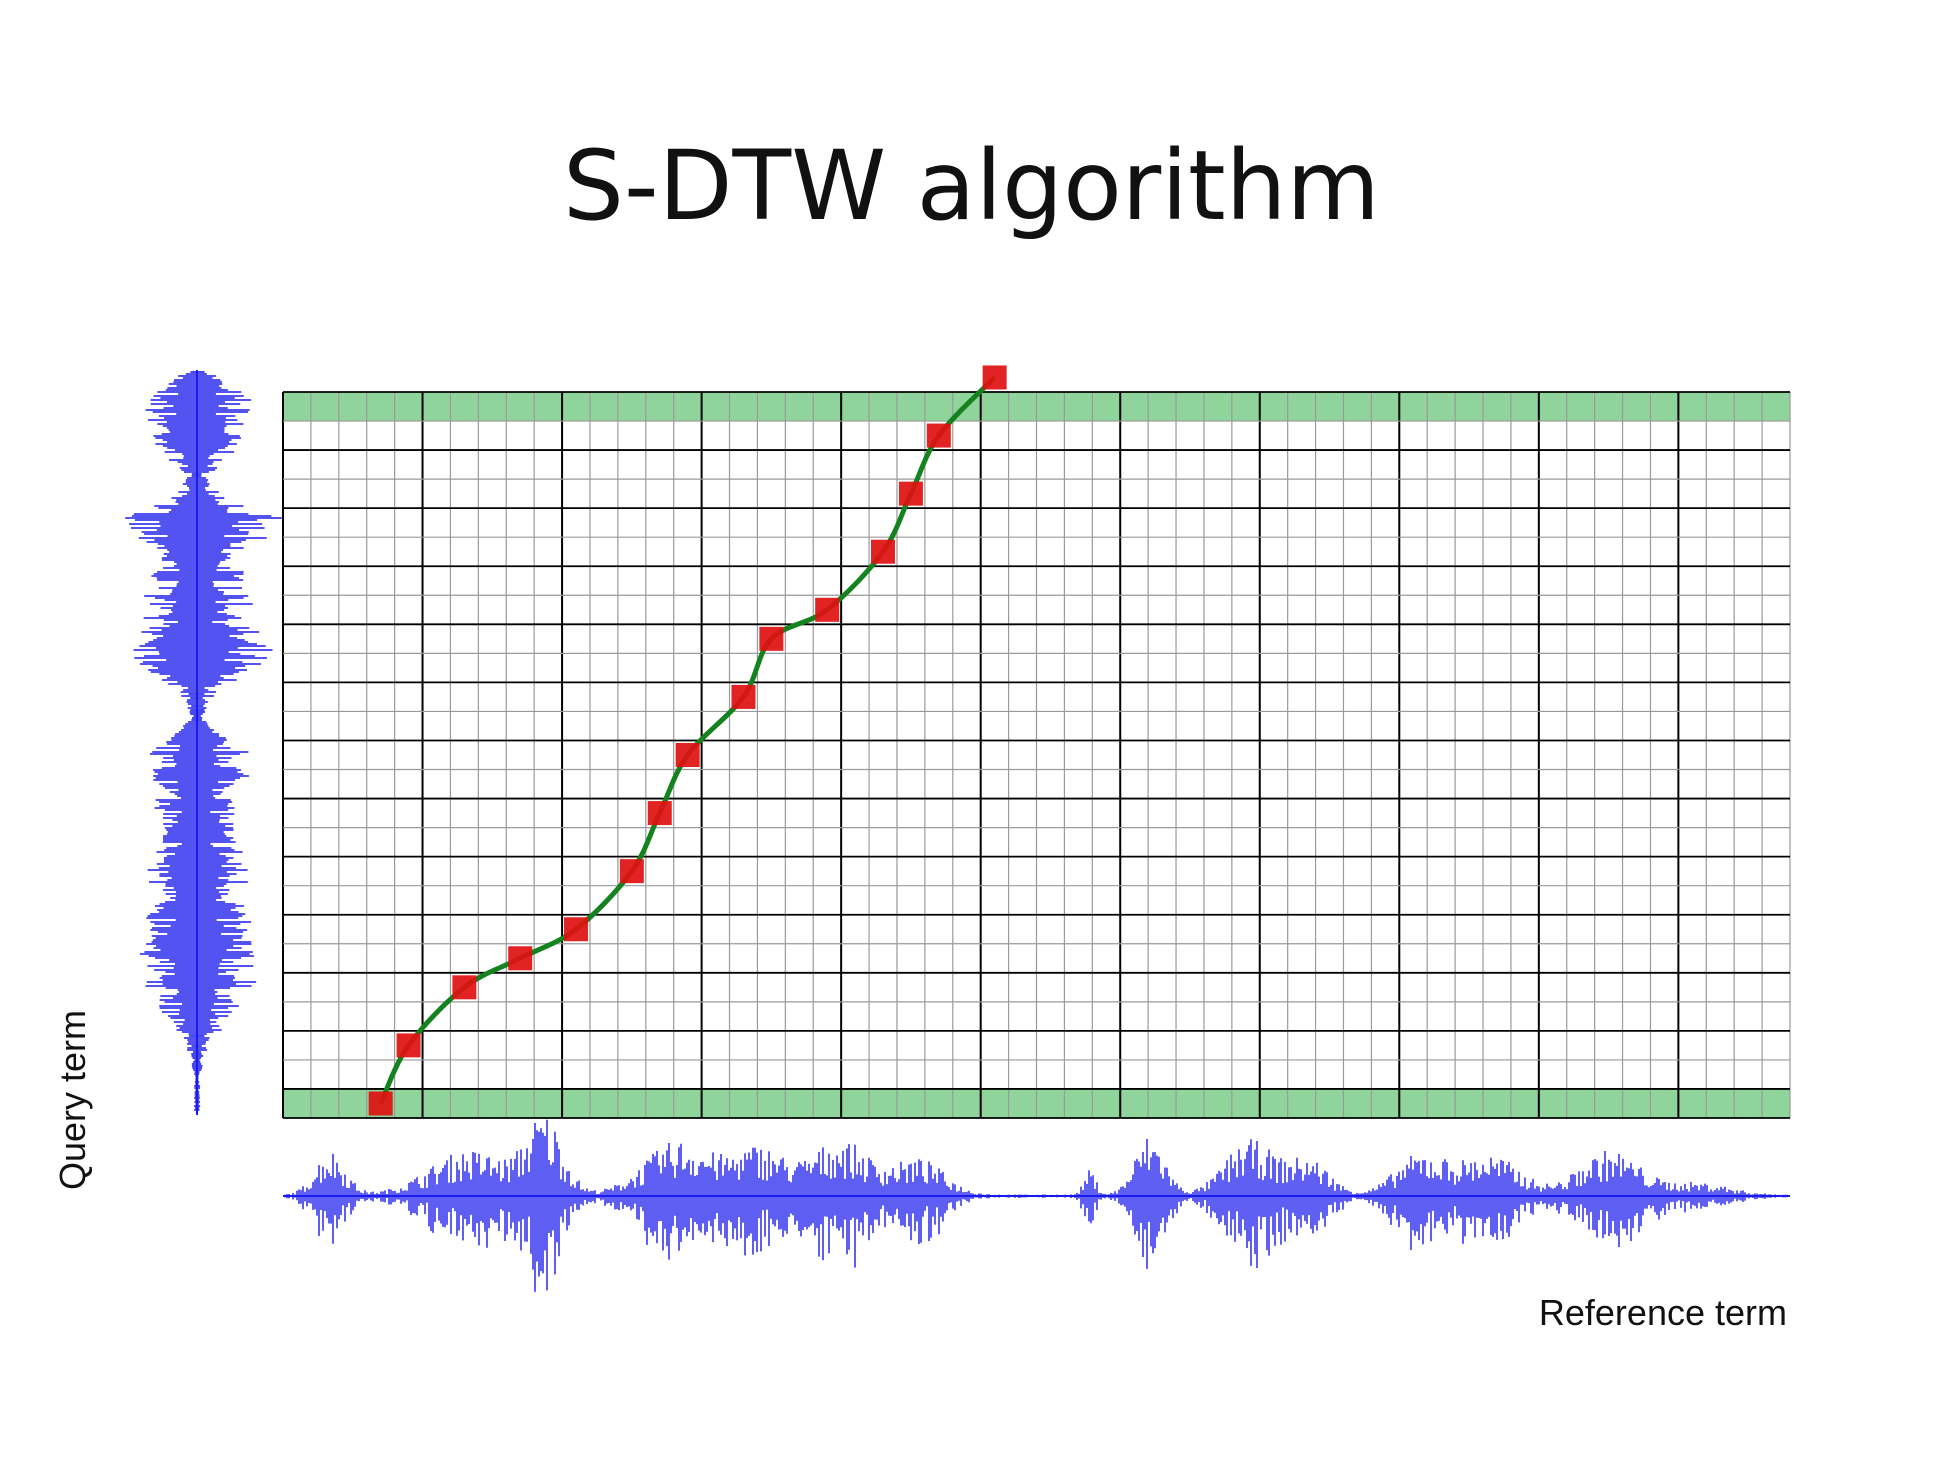 This screenshot has height=1457, width=1943. I want to click on slide-title: S-DTW algorithm, so click(971, 186).